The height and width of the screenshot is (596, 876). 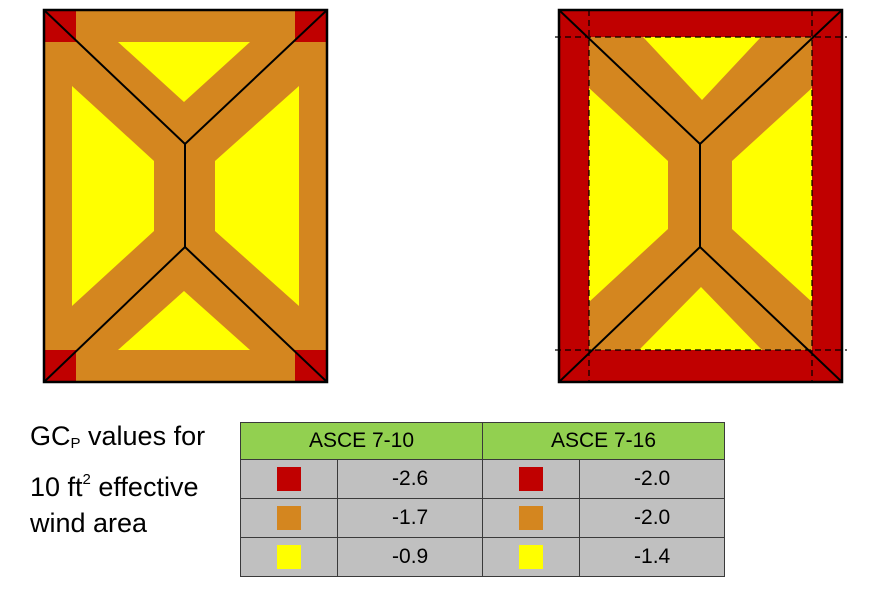 I want to click on value-cell: -1.7, so click(x=410, y=518).